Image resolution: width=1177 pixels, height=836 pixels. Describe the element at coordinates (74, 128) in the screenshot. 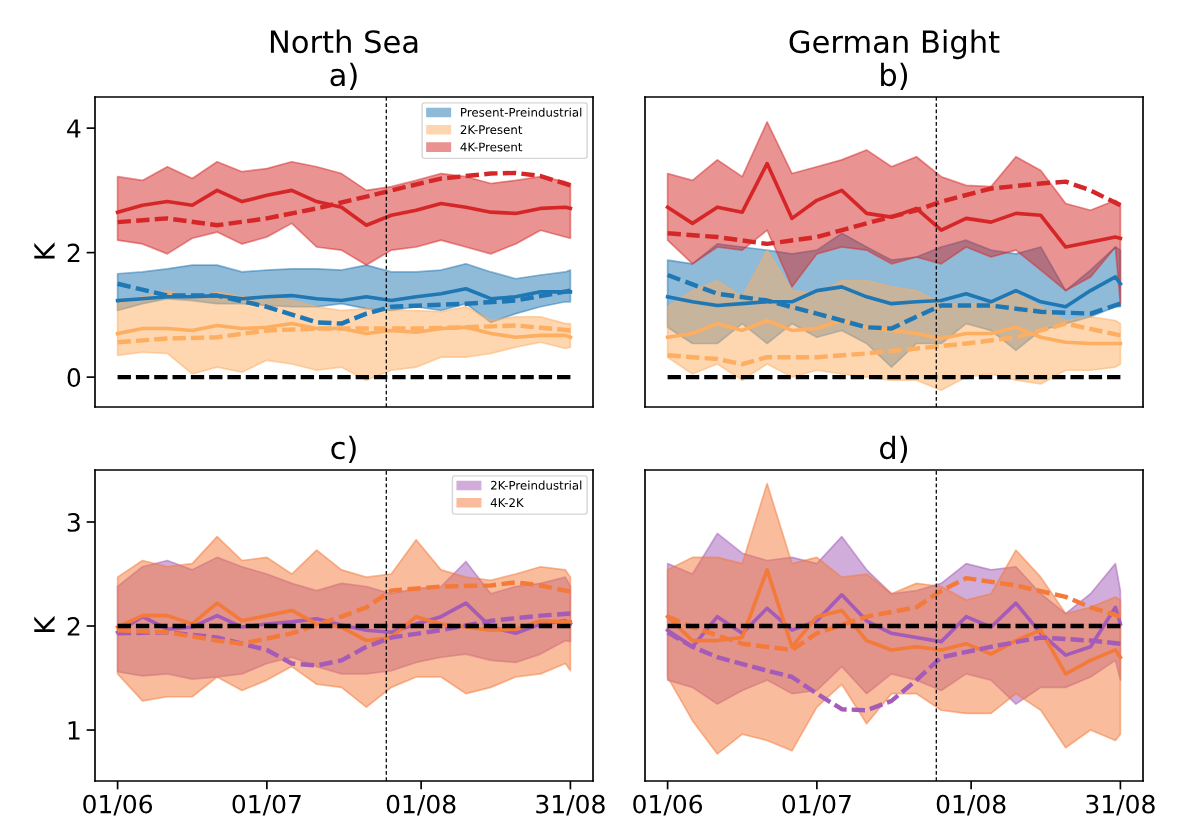

I see `y-tick-label: 4` at that location.